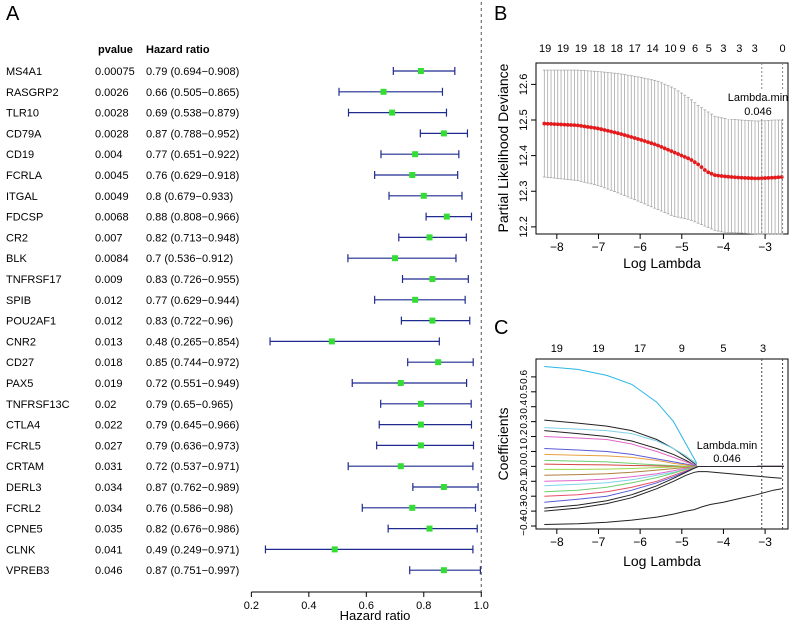 The height and width of the screenshot is (624, 795). Describe the element at coordinates (109, 384) in the screenshot. I see `pvalue-label: 0.019` at that location.